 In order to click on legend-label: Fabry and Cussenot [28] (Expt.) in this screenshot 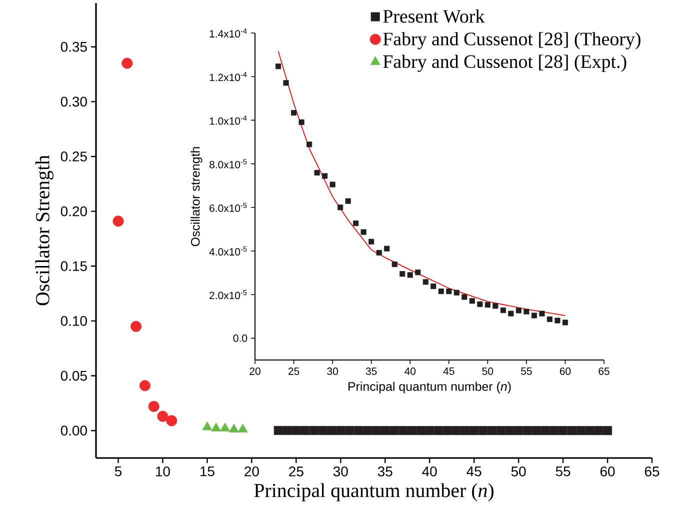, I will do `click(504, 63)`.